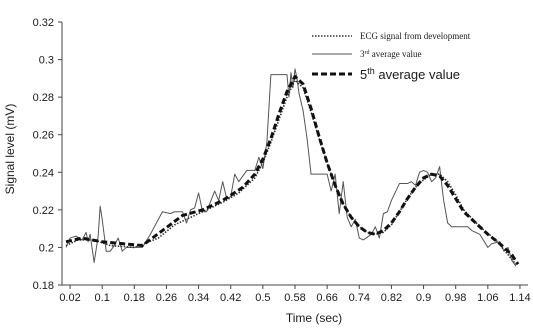 Image resolution: width=533 pixels, height=336 pixels. What do you see at coordinates (10, 149) in the screenshot?
I see `y-axis-title: Signal level (mV)` at bounding box center [10, 149].